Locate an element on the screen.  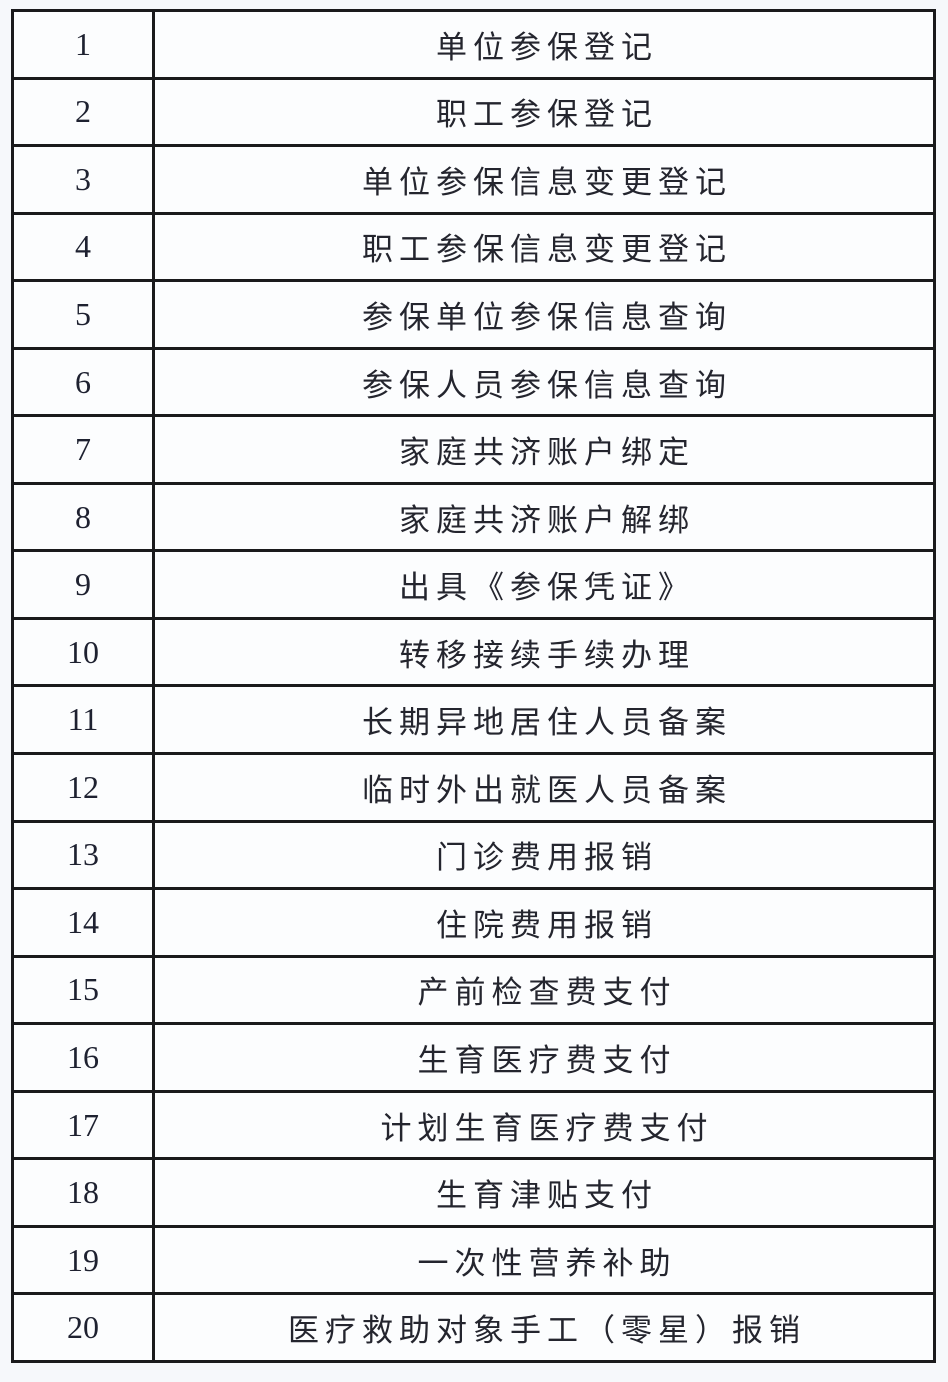
row-label-cell: 单位参保登记 is located at coordinates (547, 47).